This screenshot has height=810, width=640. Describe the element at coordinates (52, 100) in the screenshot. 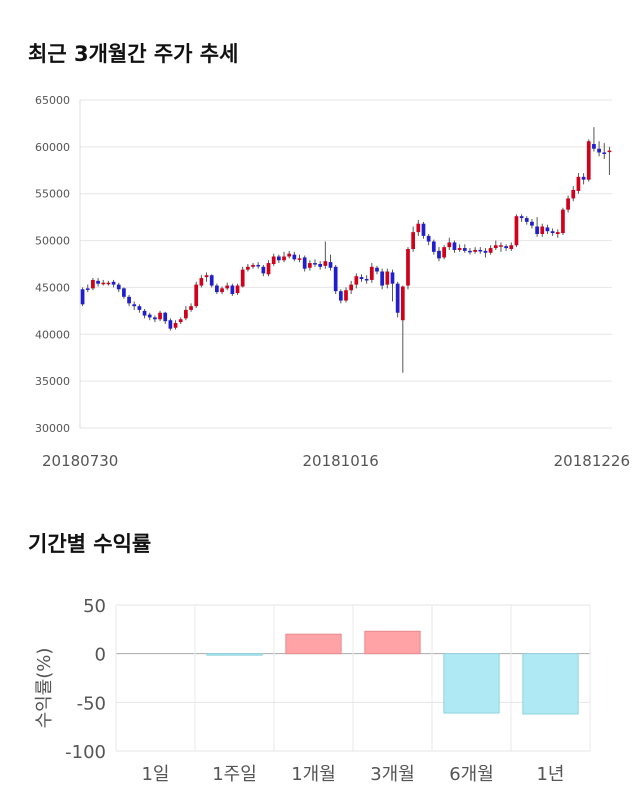

I see `price-y-tick-label: 65000` at that location.